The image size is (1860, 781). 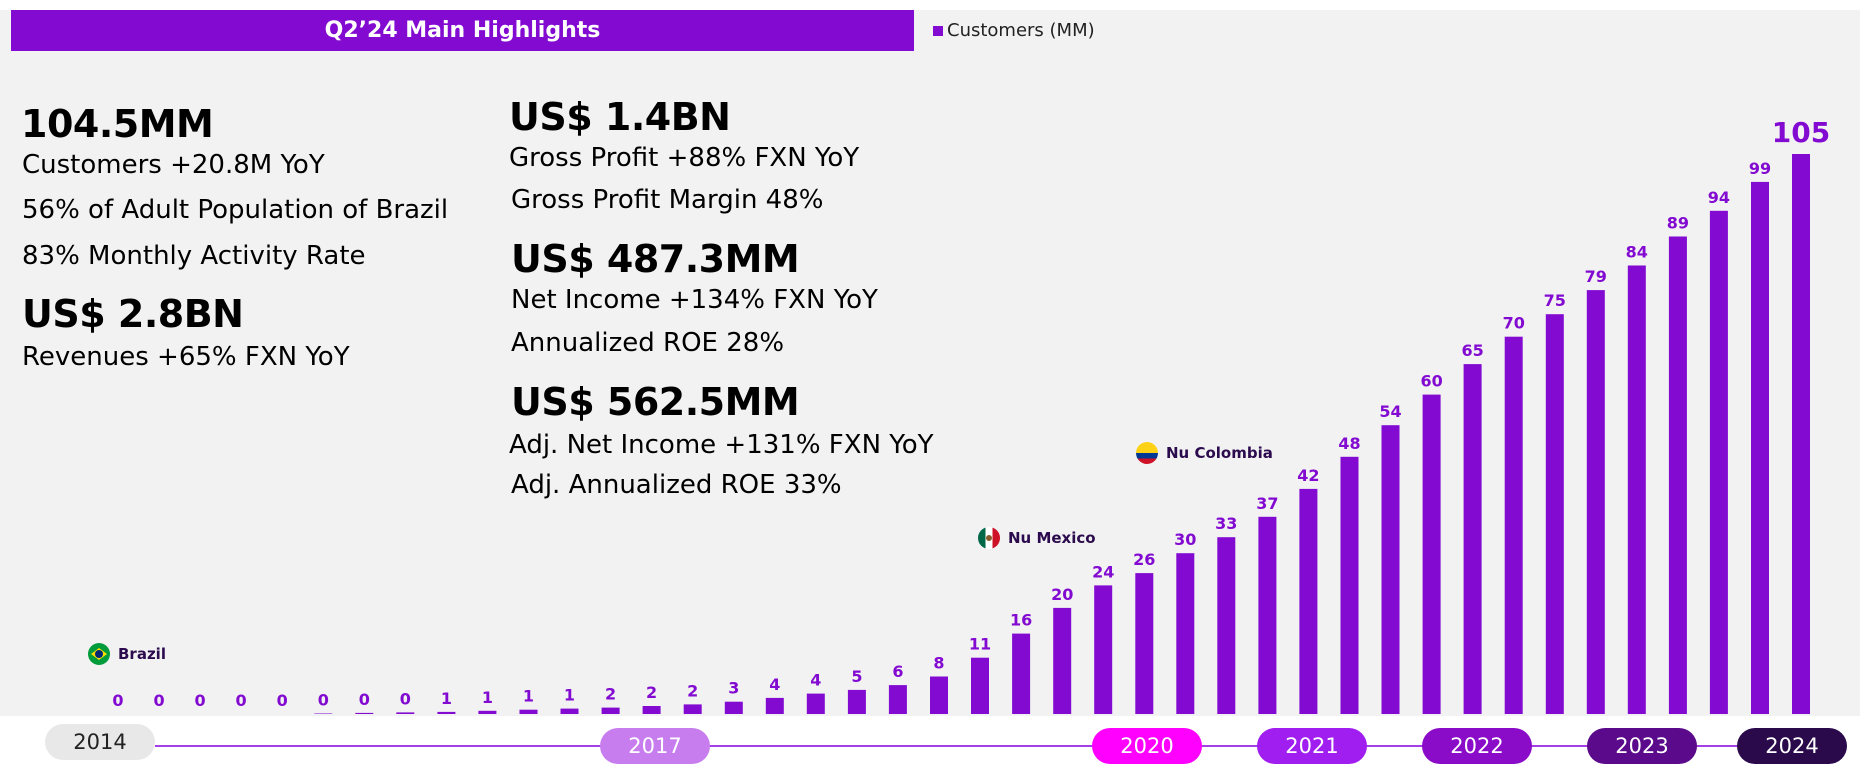 What do you see at coordinates (667, 200) in the screenshot?
I see `gross-profit-line-2: Gross Profit Margin 48%` at bounding box center [667, 200].